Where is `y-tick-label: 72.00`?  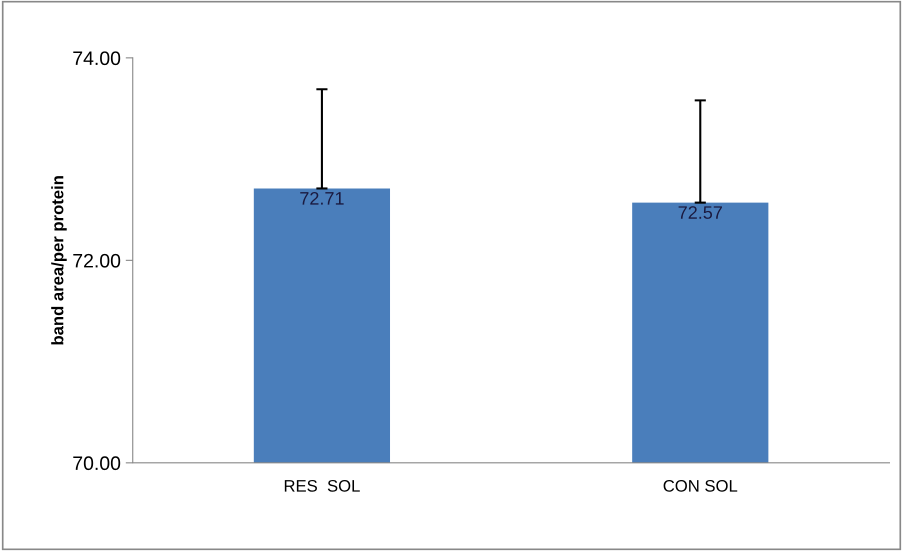
y-tick-label: 72.00 is located at coordinates (96, 261).